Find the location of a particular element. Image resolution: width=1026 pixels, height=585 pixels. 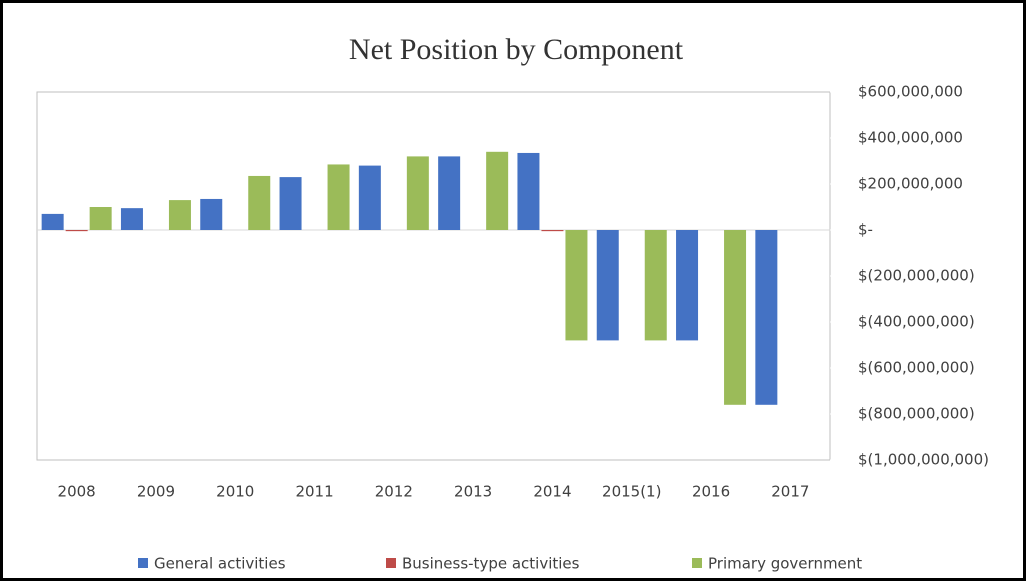

y-tick-label: $400,000,000 is located at coordinates (910, 138).